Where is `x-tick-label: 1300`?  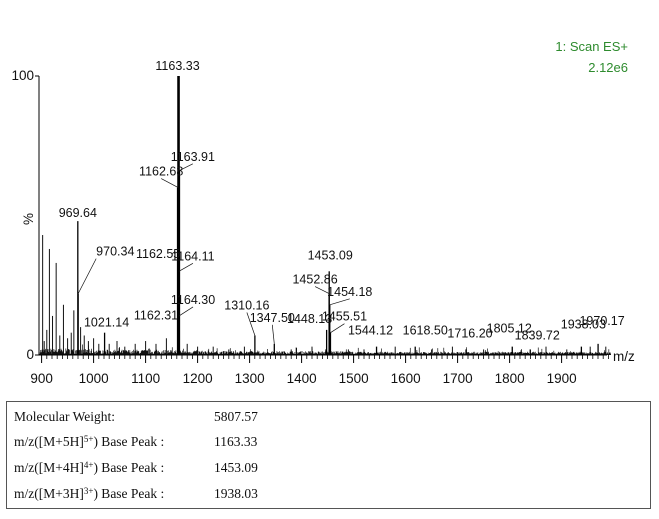 x-tick-label: 1300 is located at coordinates (250, 378).